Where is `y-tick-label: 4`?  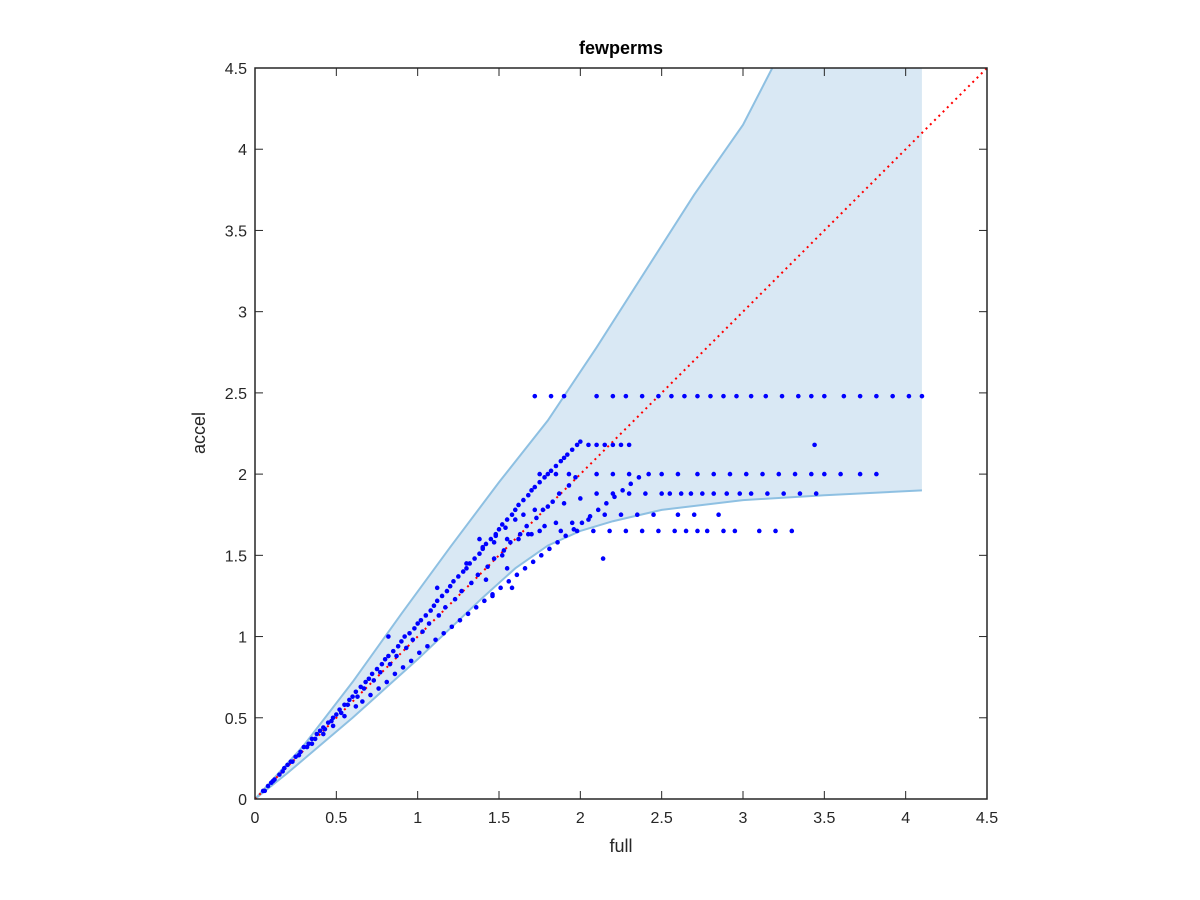
y-tick-label: 4 is located at coordinates (242, 150).